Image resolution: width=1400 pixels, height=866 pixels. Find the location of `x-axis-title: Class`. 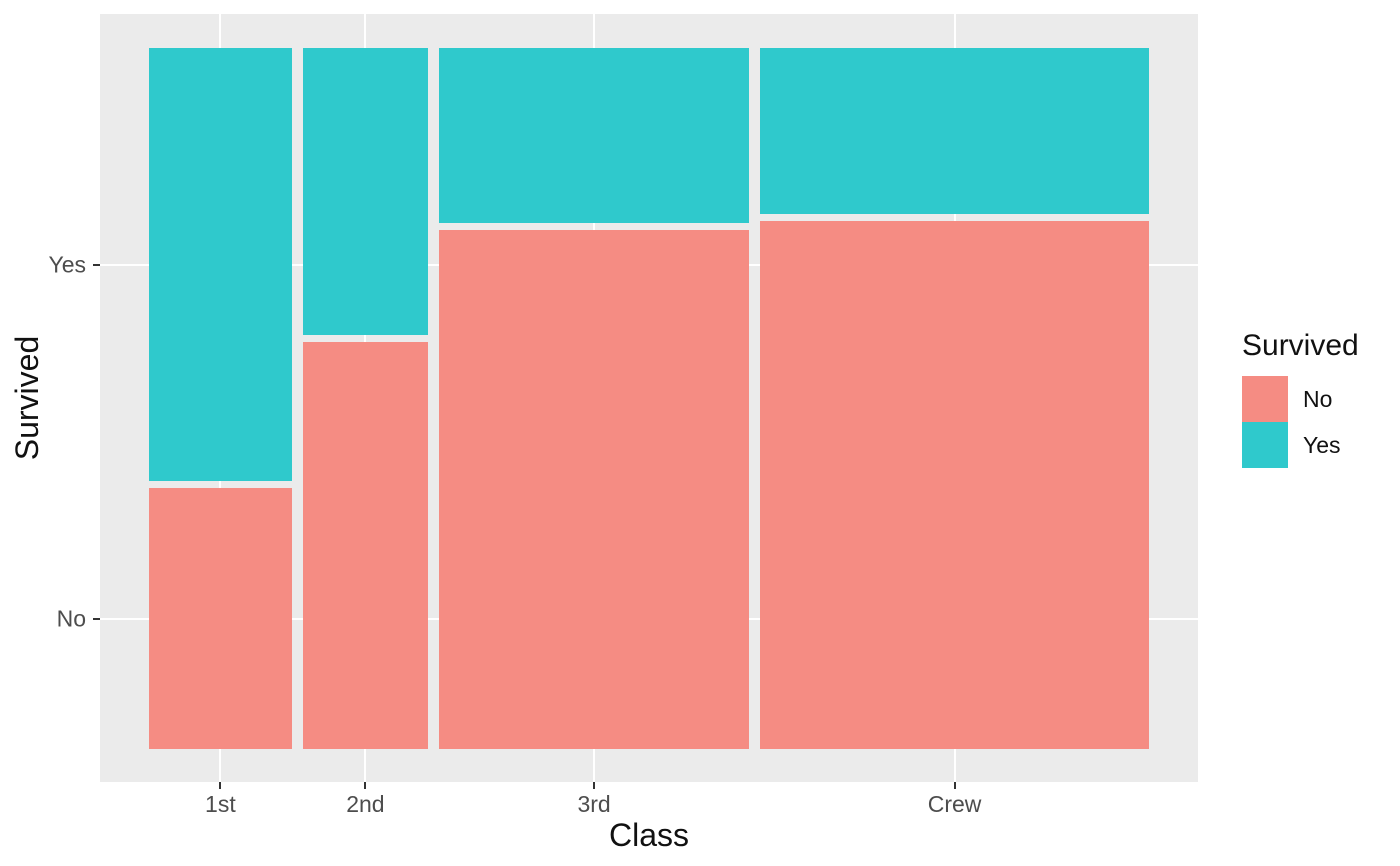

x-axis-title: Class is located at coordinates (649, 835).